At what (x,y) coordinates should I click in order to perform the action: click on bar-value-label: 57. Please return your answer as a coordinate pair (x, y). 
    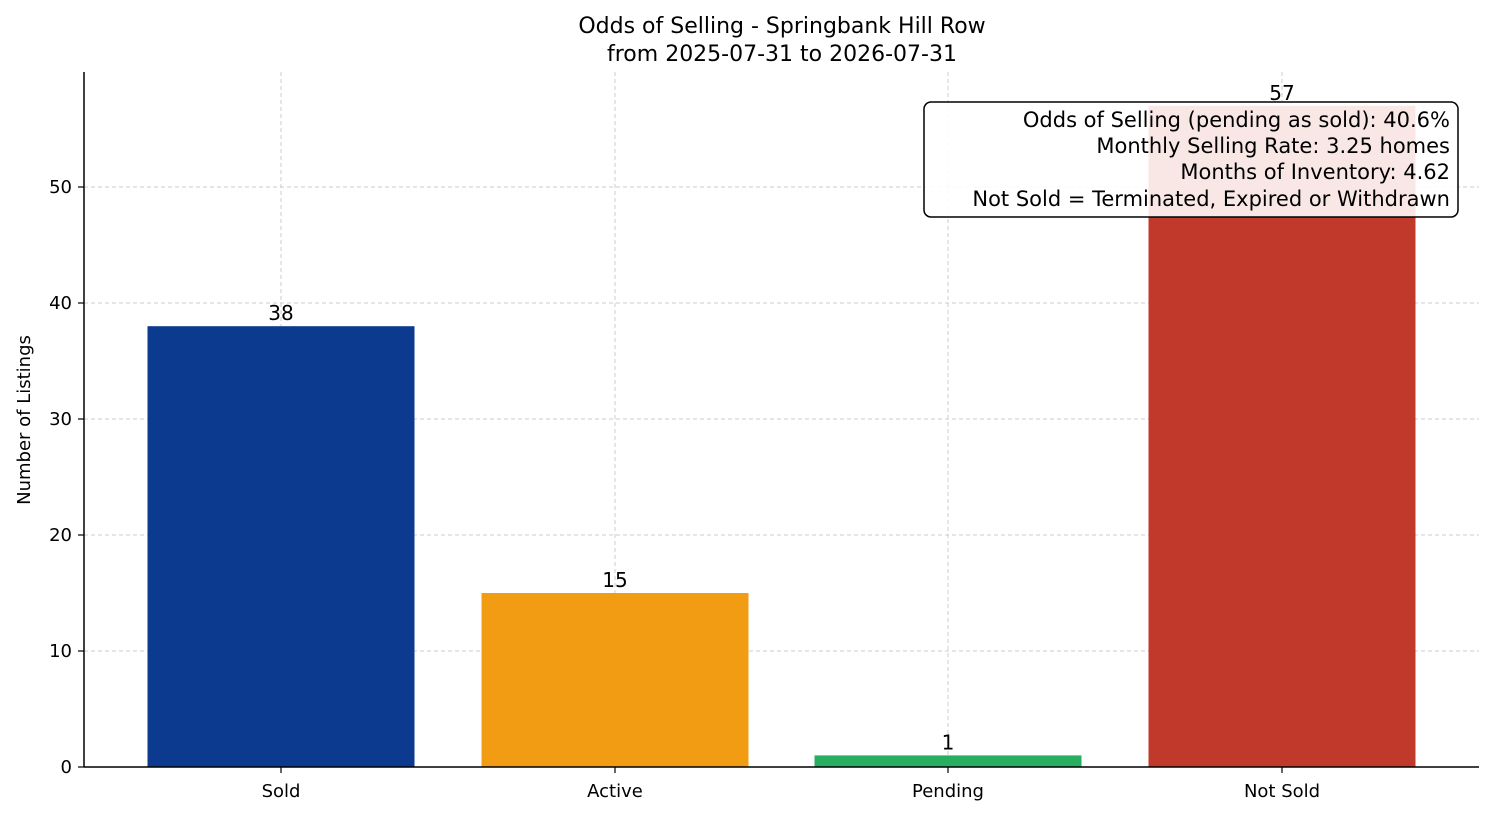
    Looking at the image, I should click on (1281, 93).